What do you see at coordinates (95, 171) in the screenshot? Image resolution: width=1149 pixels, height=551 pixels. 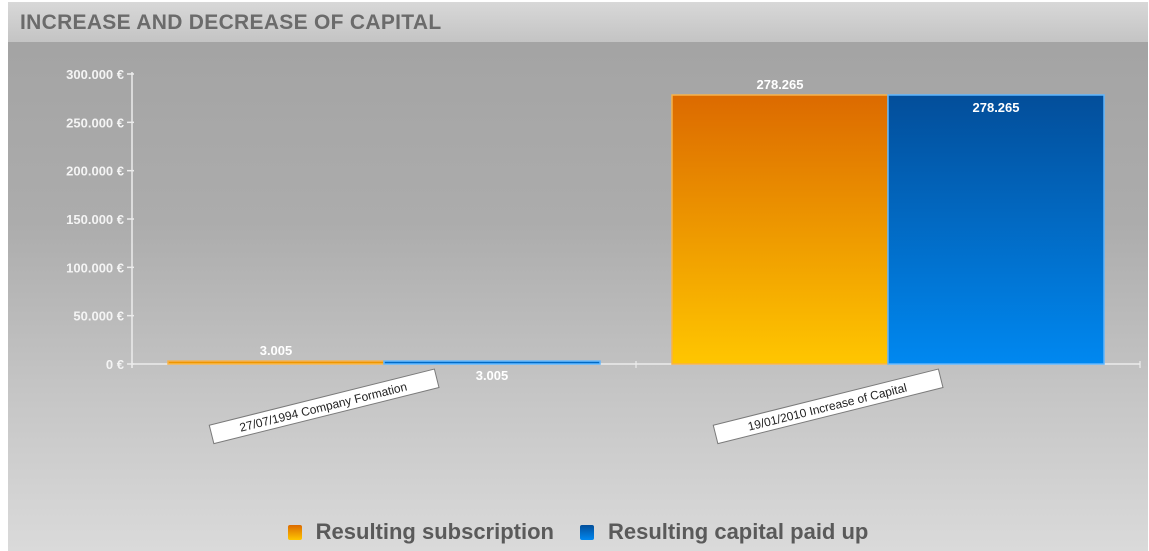 I see `y-tick-label: 200.000 €` at bounding box center [95, 171].